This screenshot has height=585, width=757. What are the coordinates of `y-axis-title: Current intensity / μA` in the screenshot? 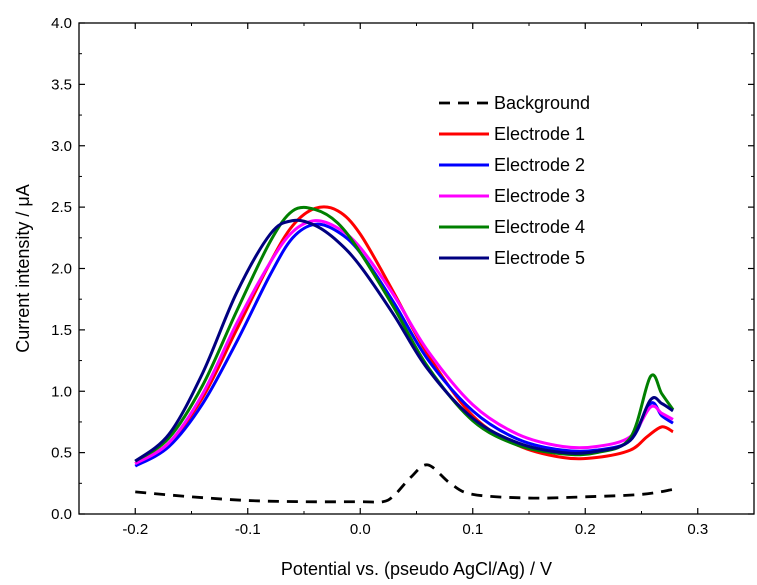 It's located at (23, 268).